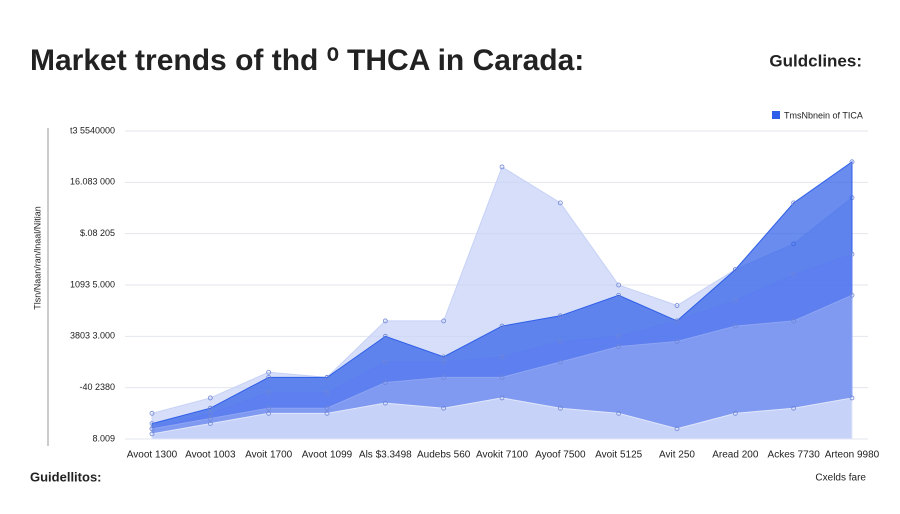 Image resolution: width=900 pixels, height=514 pixels. What do you see at coordinates (677, 455) in the screenshot?
I see `x-tick-label: Avit 250` at bounding box center [677, 455].